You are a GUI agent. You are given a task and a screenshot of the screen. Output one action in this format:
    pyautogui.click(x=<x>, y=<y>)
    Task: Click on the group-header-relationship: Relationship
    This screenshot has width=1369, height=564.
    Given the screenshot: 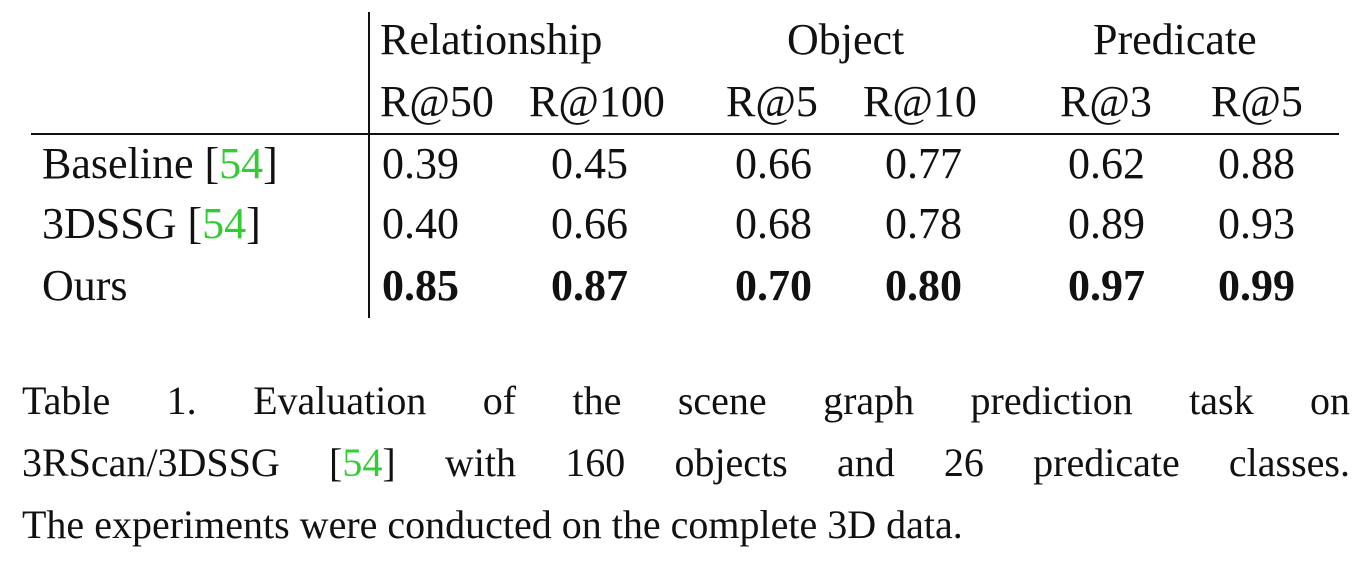 What is the action you would take?
    pyautogui.click(x=491, y=39)
    